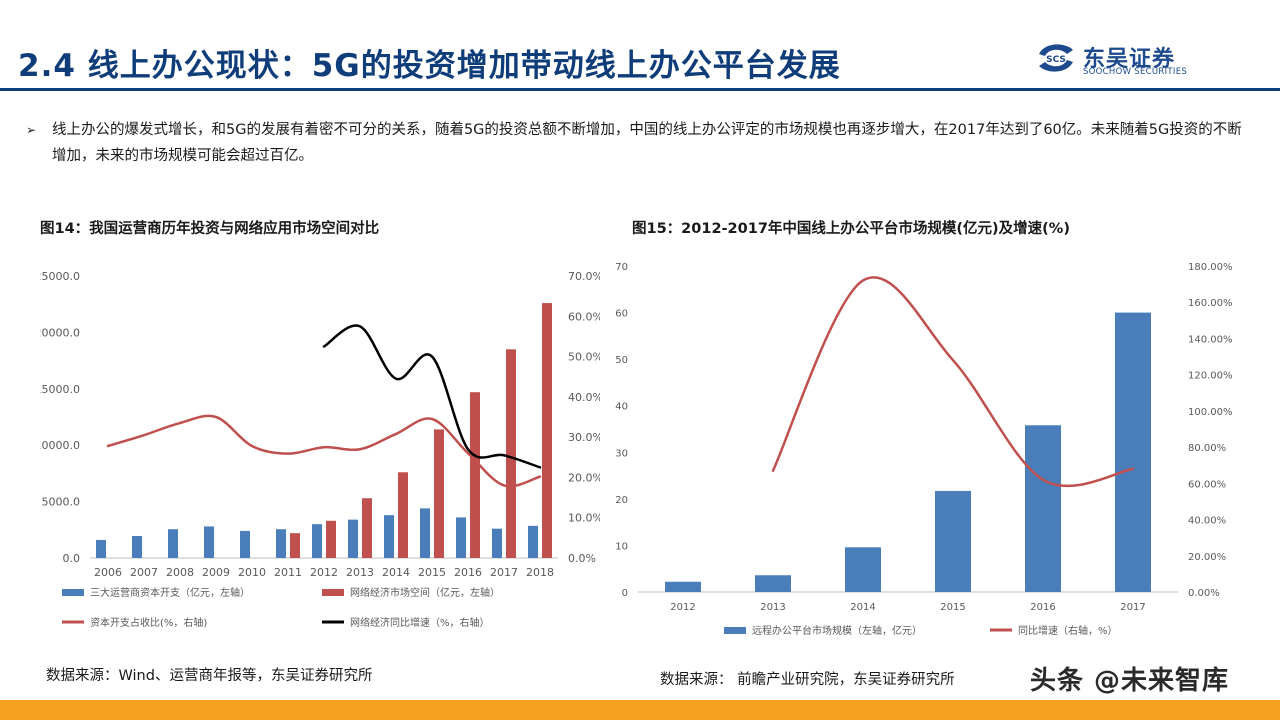  What do you see at coordinates (621, 267) in the screenshot?
I see `y-left-tick-label: 70` at bounding box center [621, 267].